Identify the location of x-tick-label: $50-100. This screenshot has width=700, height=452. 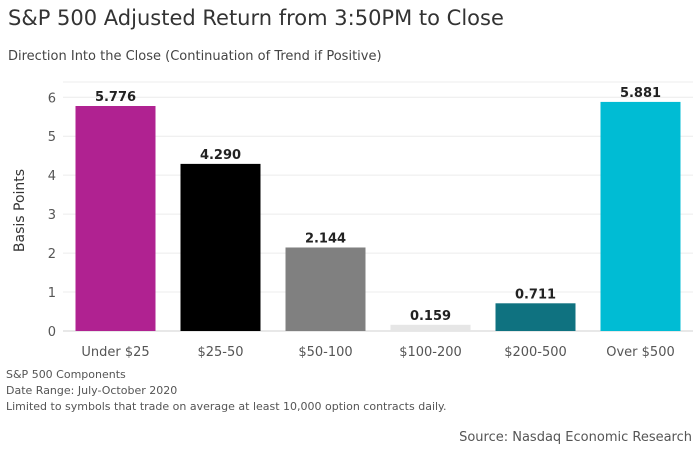
(325, 352).